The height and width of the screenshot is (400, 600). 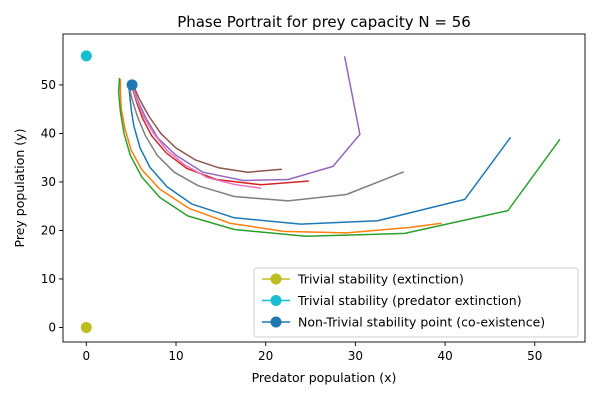 I want to click on y-axis-ticks: 0 10 20 30 40 50, so click(x=52, y=206).